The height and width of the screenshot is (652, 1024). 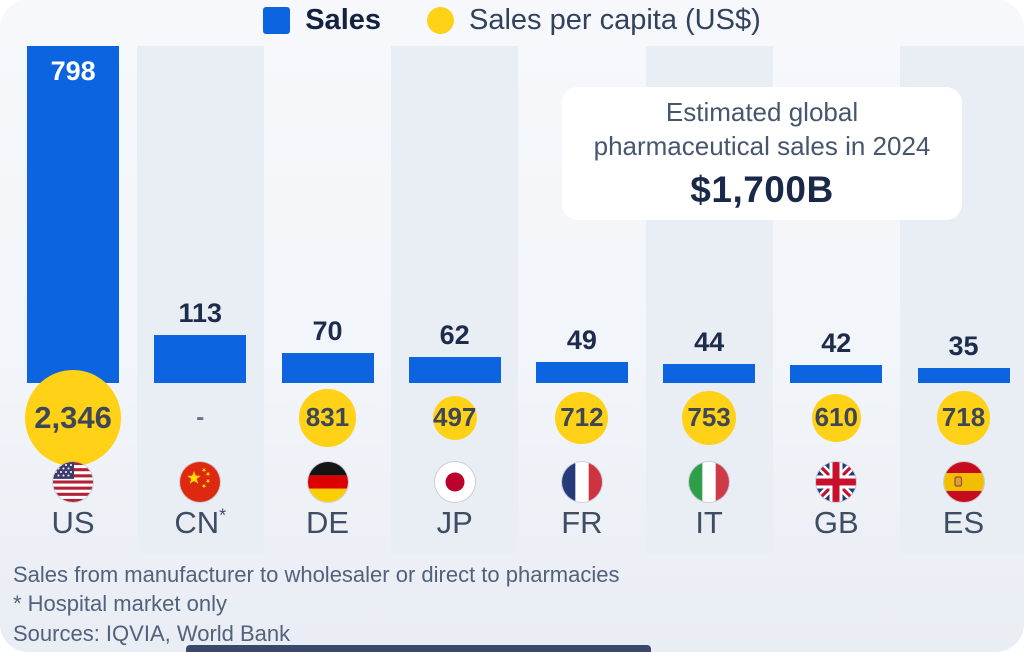 I want to click on per-capita-bubble-us: 2,346, so click(x=73, y=418).